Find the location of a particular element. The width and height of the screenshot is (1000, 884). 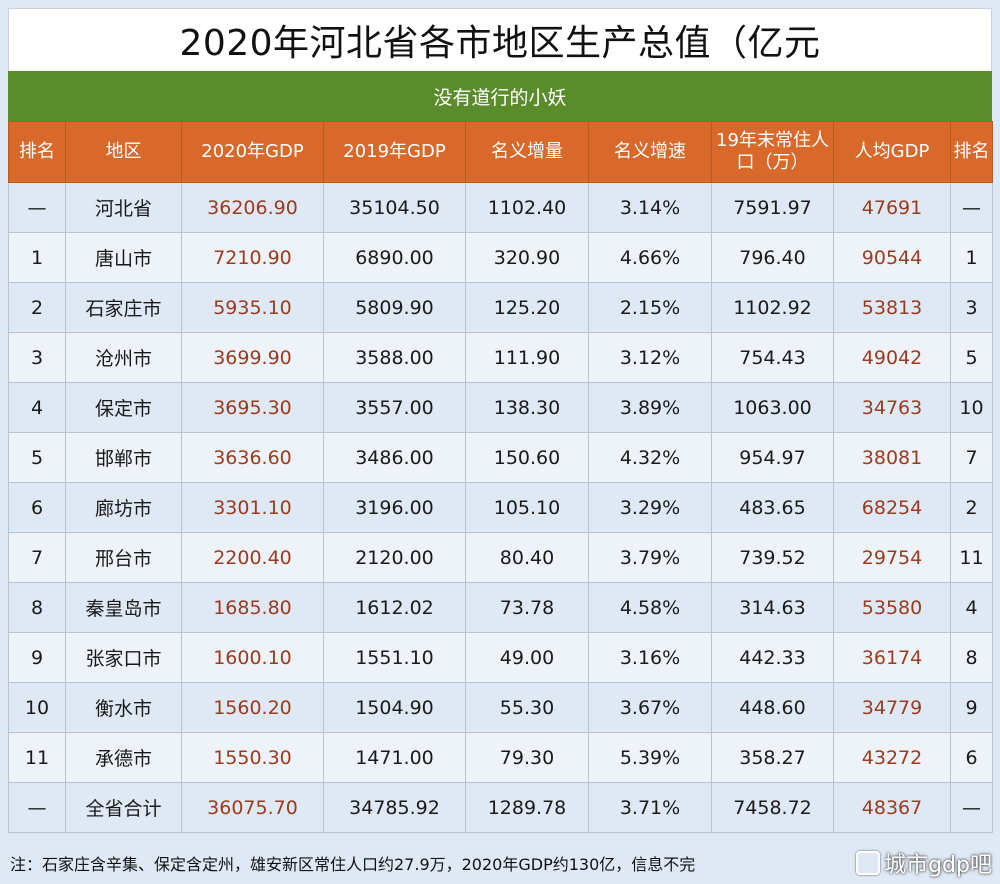

table-cell: 3.12% is located at coordinates (650, 357).